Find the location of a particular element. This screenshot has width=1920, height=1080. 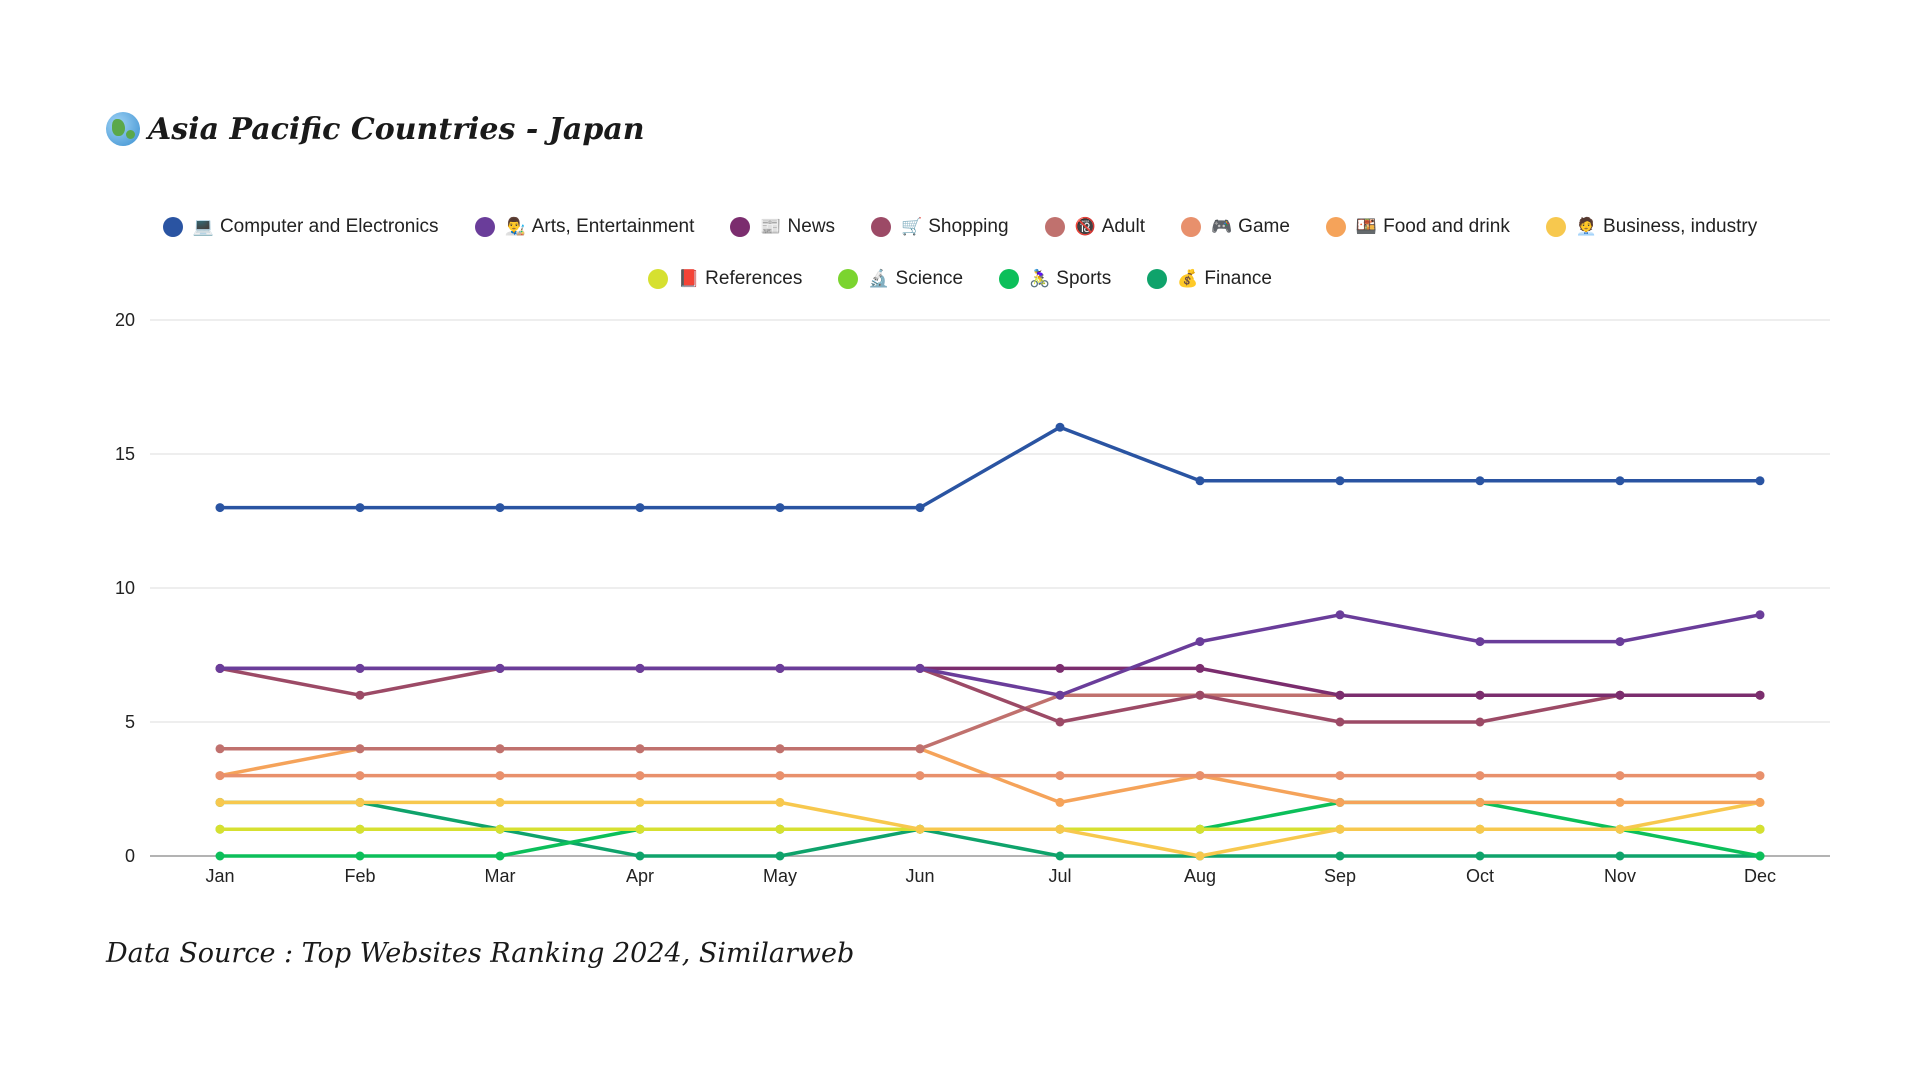

legend-item: 📕 References is located at coordinates (725, 279).